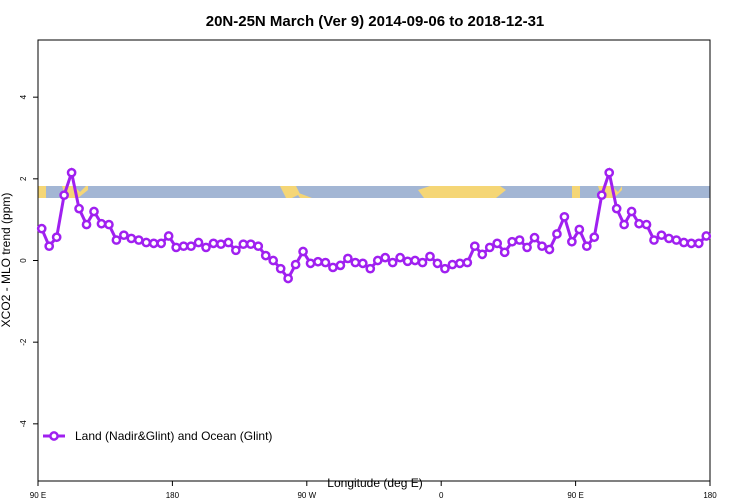 This screenshot has height=500, width=750. Describe the element at coordinates (374, 483) in the screenshot. I see `x-axis-label: Longitude (deg E)` at that location.